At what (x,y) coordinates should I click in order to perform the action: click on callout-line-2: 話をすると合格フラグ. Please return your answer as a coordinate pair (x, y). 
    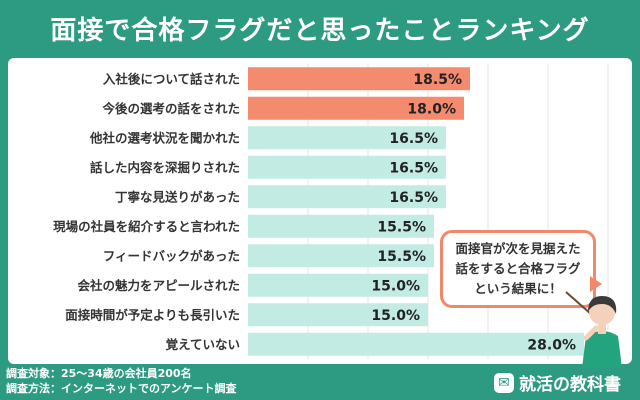
    Looking at the image, I should click on (518, 268).